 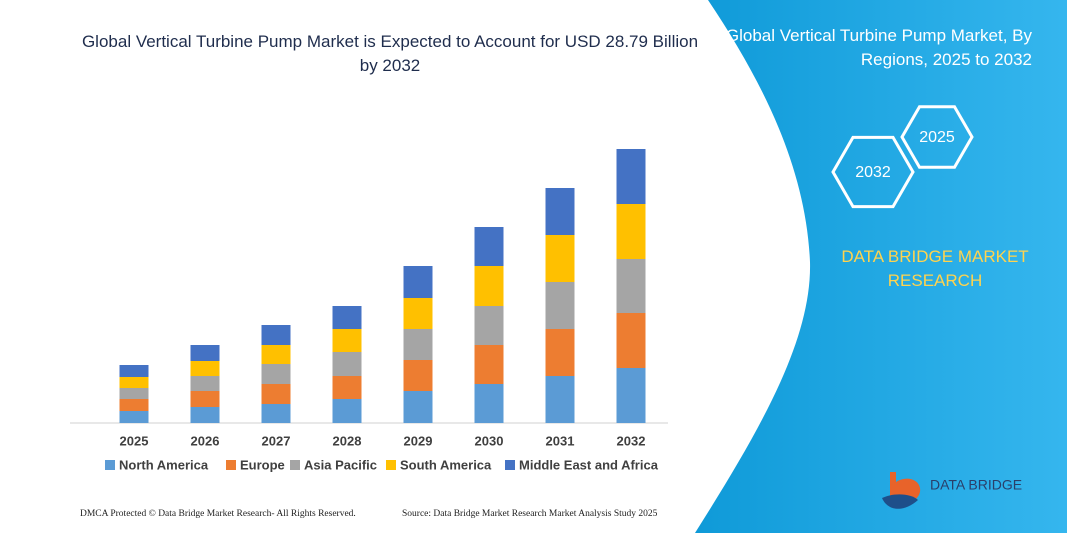 What do you see at coordinates (489, 440) in the screenshot?
I see `x-tick-label: 2030` at bounding box center [489, 440].